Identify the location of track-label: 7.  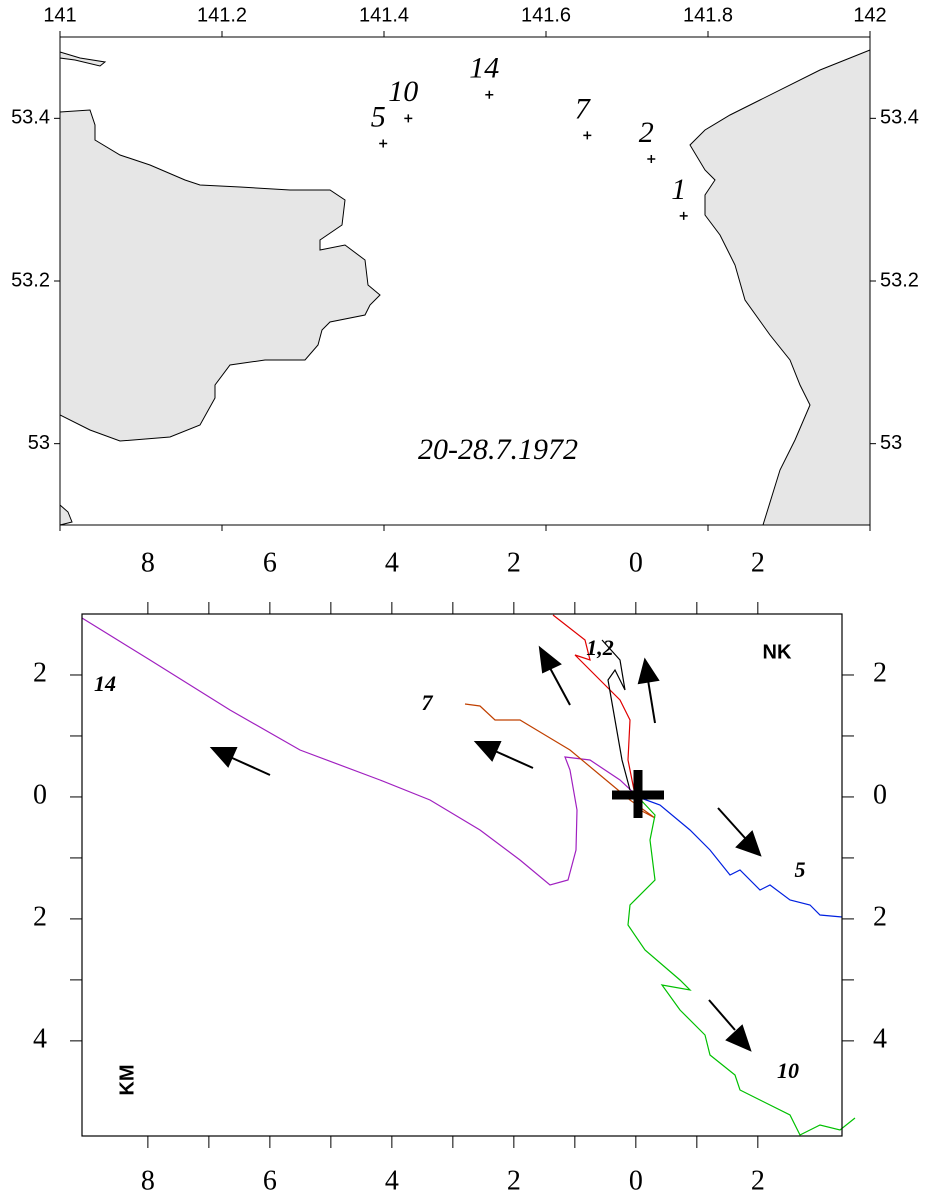
(428, 702).